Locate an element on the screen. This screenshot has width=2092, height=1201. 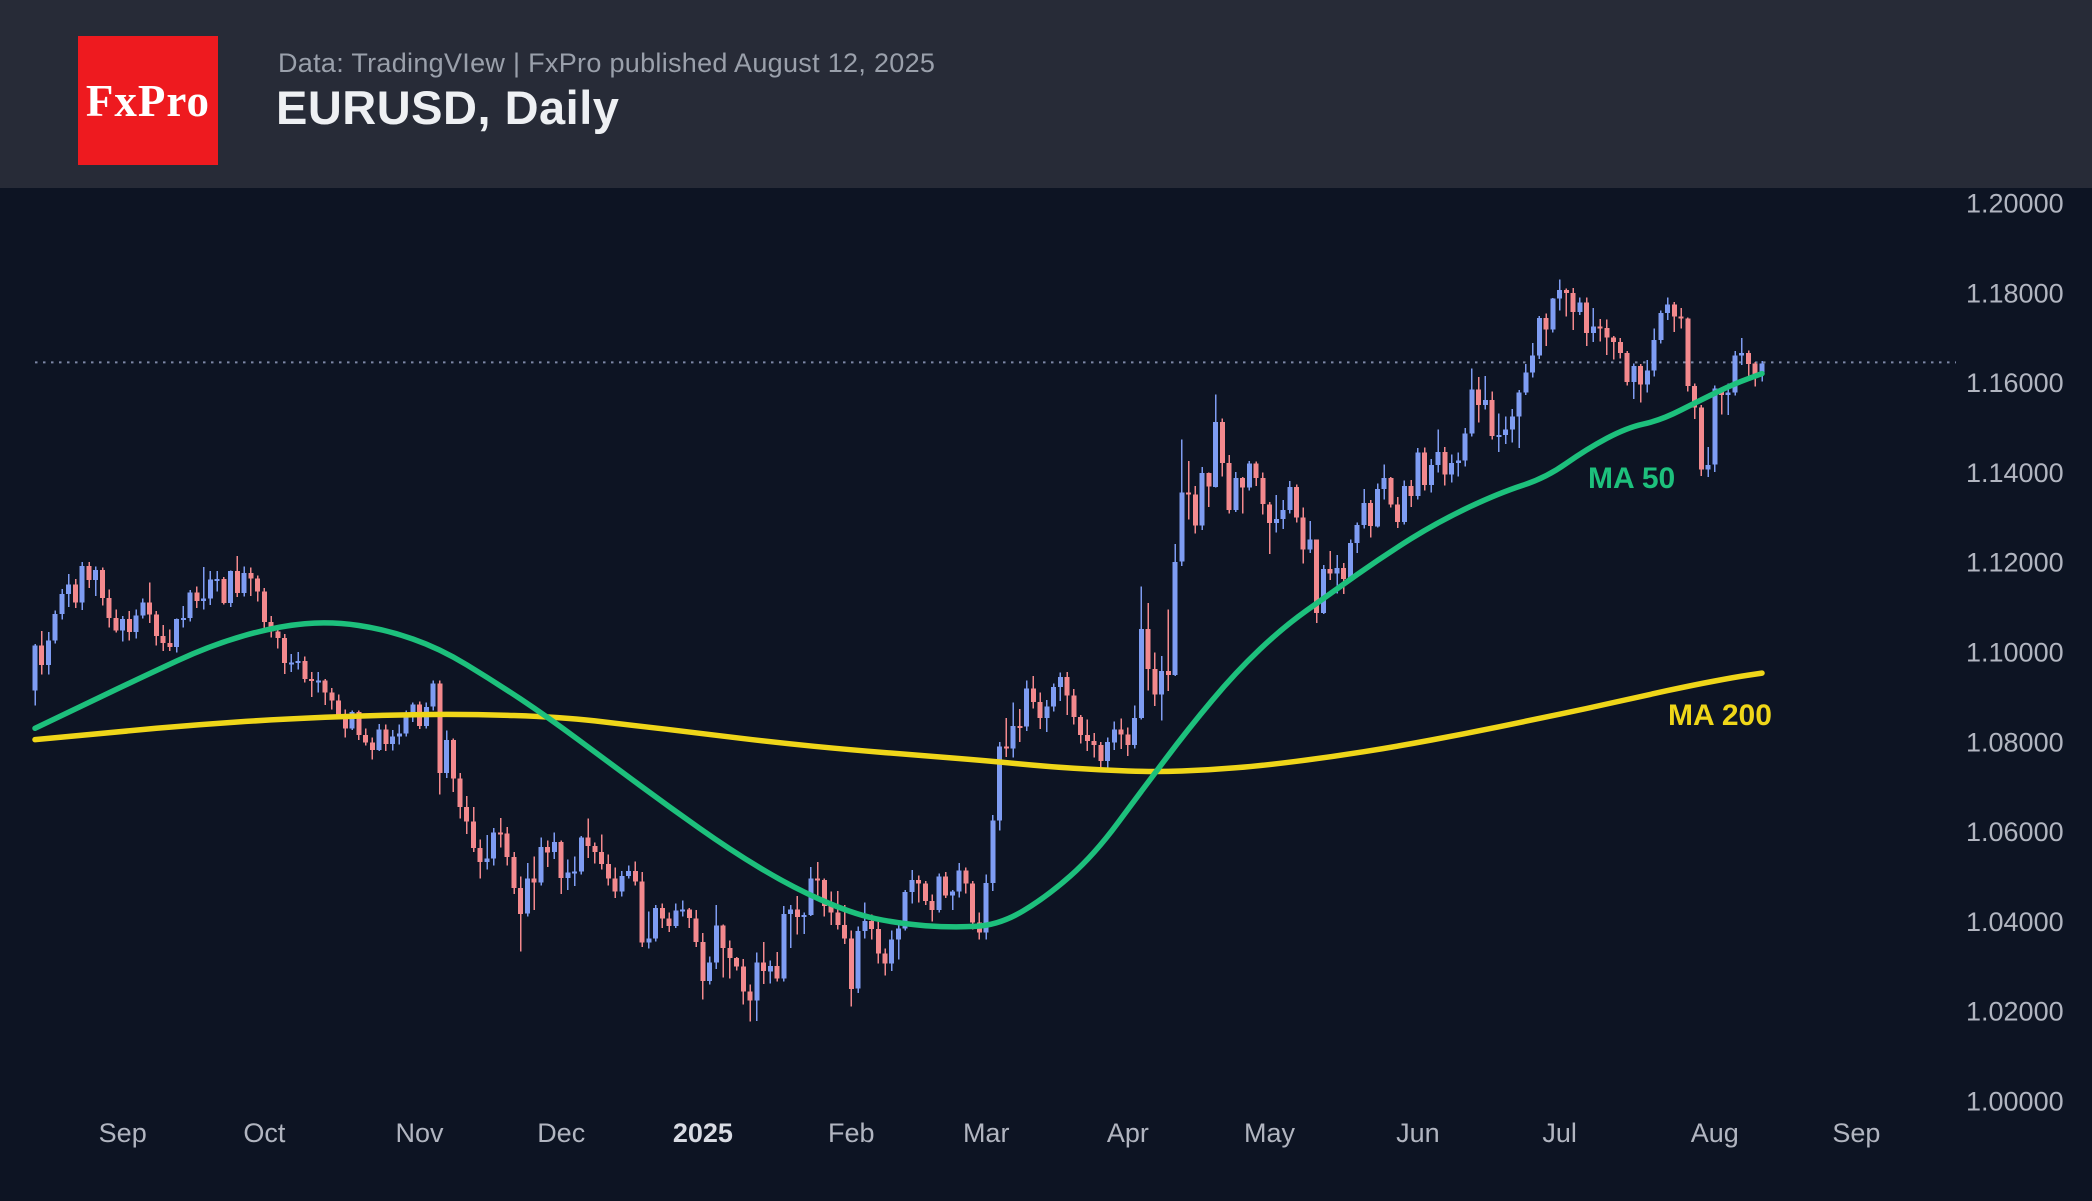
y-axis-label: 1.04000 is located at coordinates (2015, 922).